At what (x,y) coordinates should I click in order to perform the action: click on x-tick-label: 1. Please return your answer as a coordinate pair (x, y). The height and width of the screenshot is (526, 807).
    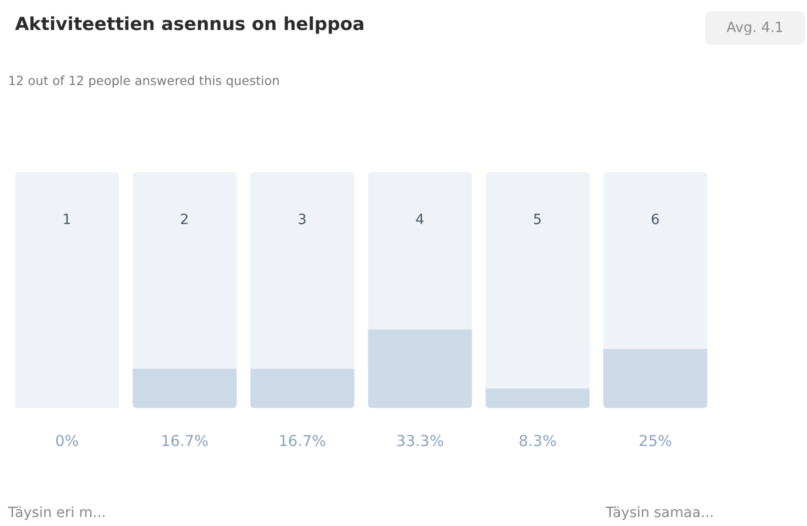
    Looking at the image, I should click on (67, 220).